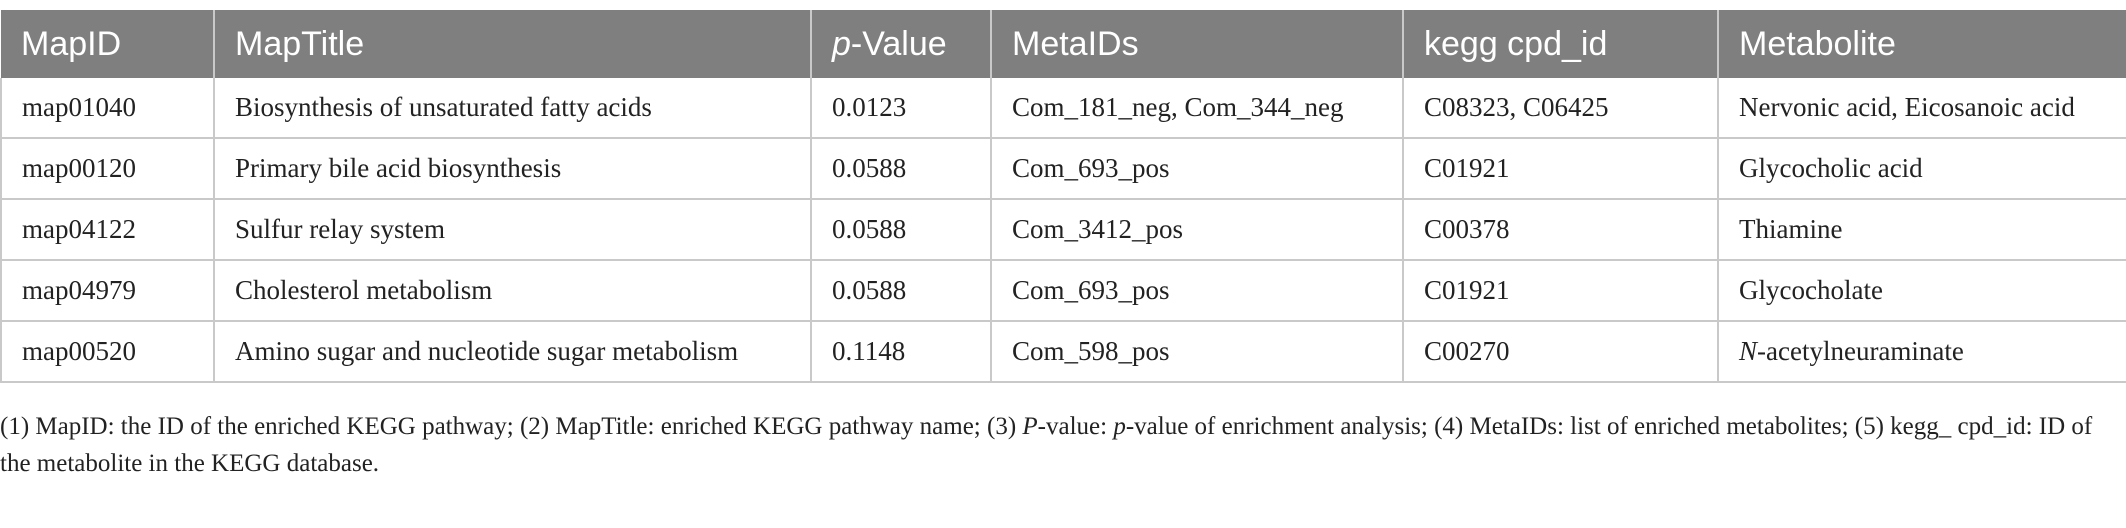 The height and width of the screenshot is (528, 2126). What do you see at coordinates (1561, 44) in the screenshot?
I see `header-kegg-cpd-id: kegg cpd_id` at bounding box center [1561, 44].